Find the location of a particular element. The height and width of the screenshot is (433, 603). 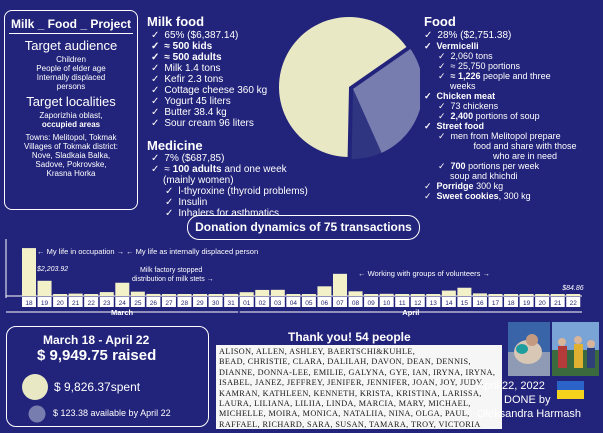

medicine-adults-rest: and one week is located at coordinates (254, 169).